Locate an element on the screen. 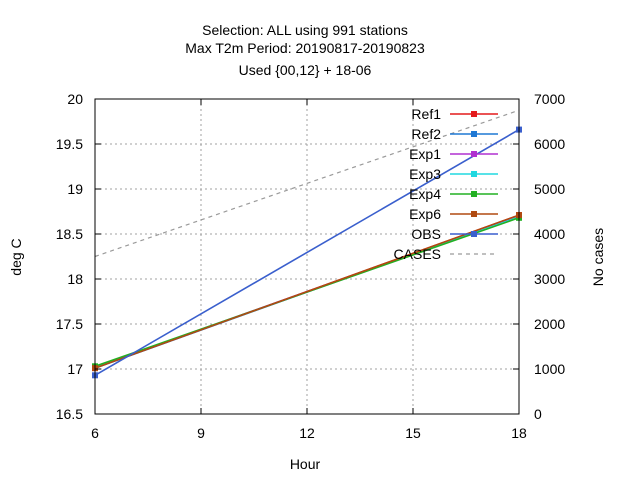 This screenshot has width=640, height=480. y2-tick-label: 4000 is located at coordinates (549, 234).